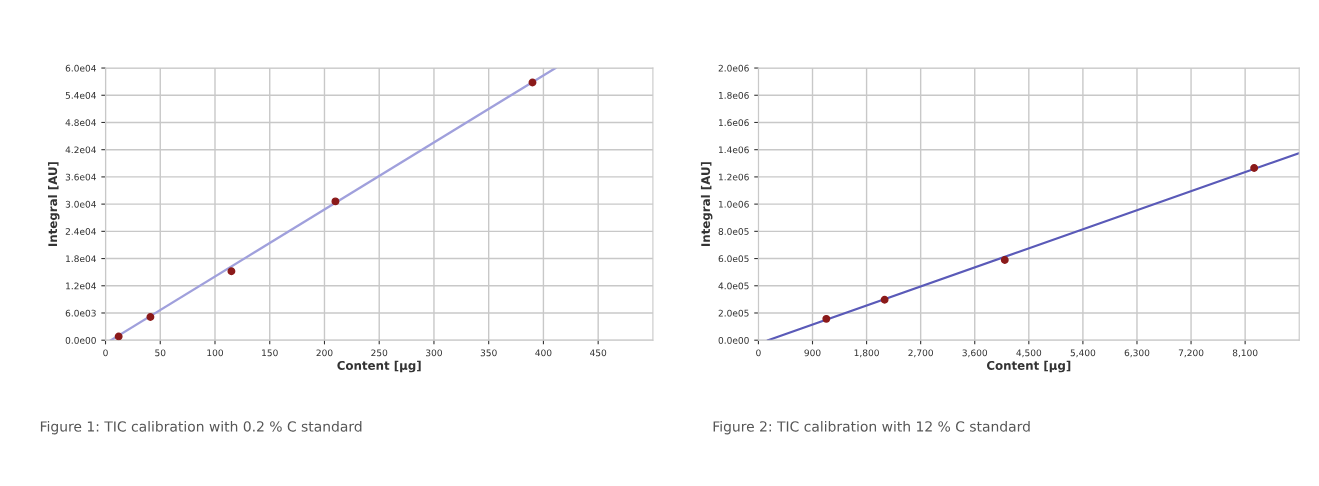 This screenshot has width=1319, height=486. I want to click on y-tick-label: 1.4e06, so click(733, 150).